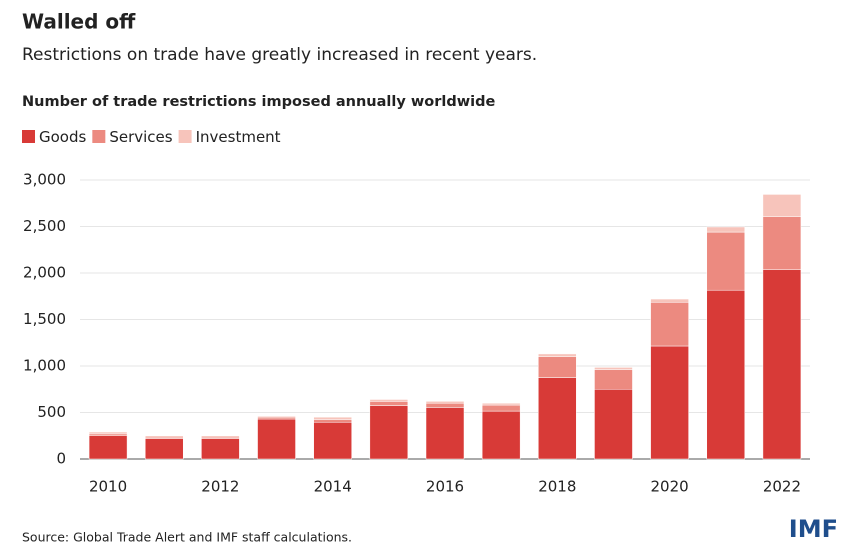 The height and width of the screenshot is (556, 861). What do you see at coordinates (108, 487) in the screenshot?
I see `x-tick-label: 2010` at bounding box center [108, 487].